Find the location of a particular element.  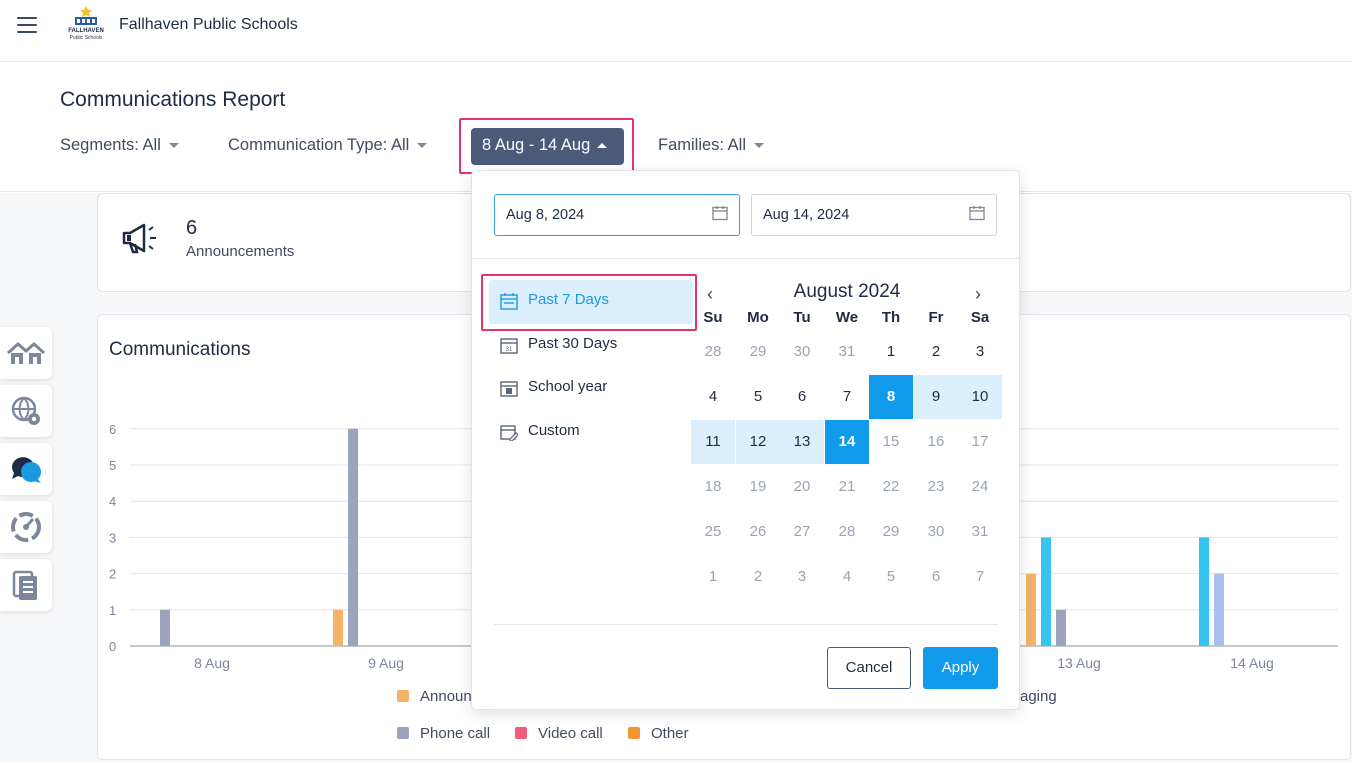

calendar-day: 15 is located at coordinates (891, 441).